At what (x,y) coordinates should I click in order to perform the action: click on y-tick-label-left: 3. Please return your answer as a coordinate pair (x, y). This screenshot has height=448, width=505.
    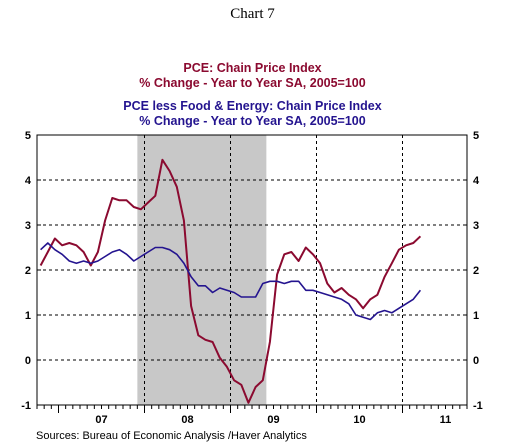
    Looking at the image, I should click on (28, 226).